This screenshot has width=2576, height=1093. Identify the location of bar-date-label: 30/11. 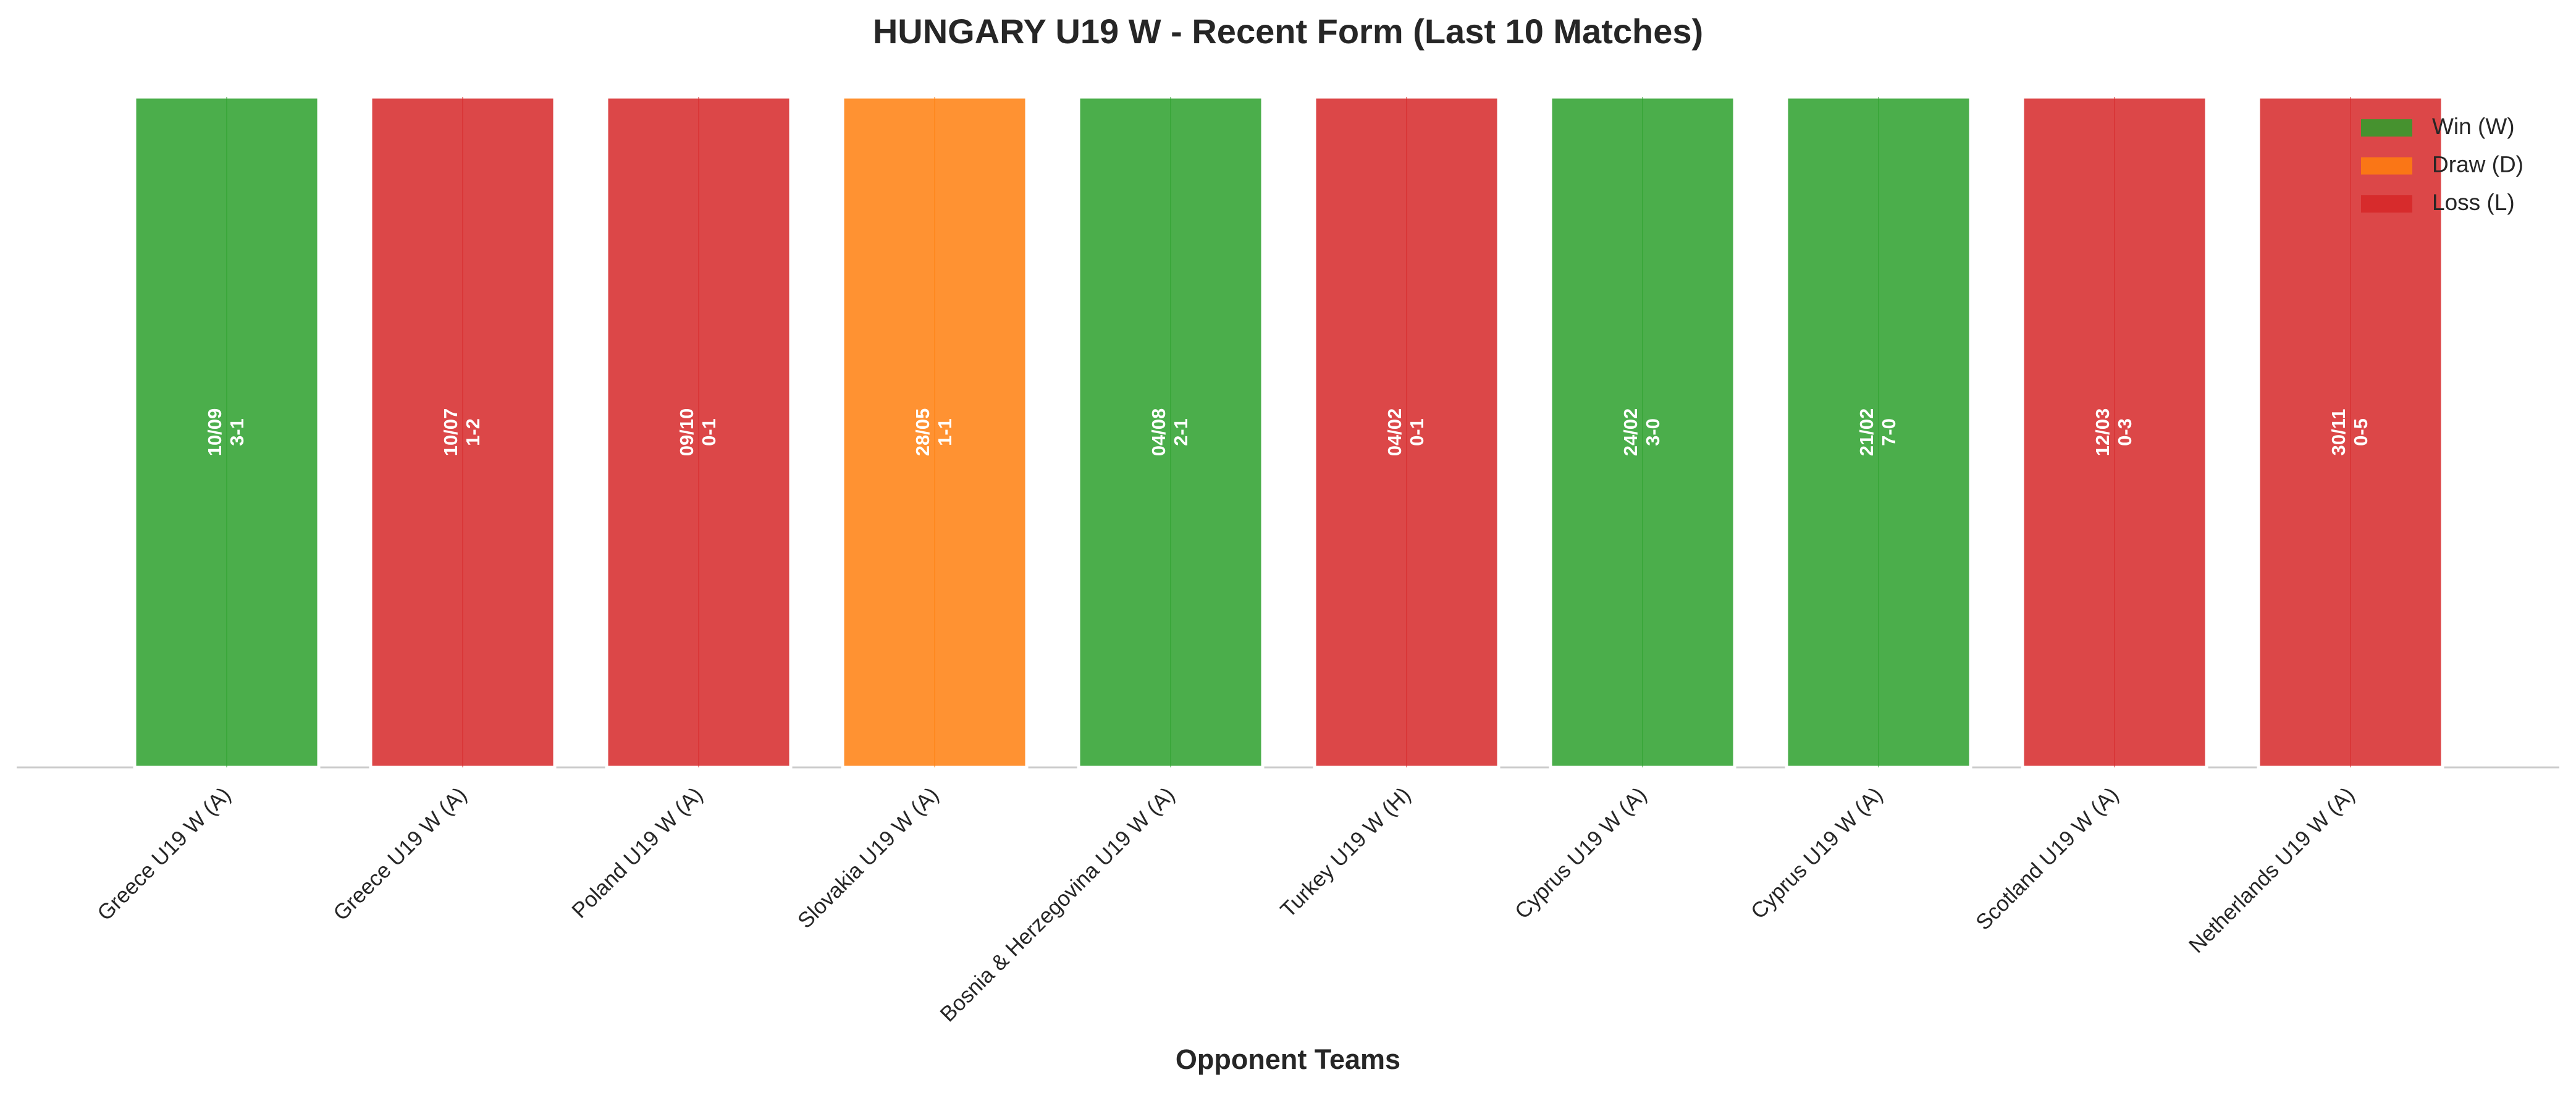
(2338, 433).